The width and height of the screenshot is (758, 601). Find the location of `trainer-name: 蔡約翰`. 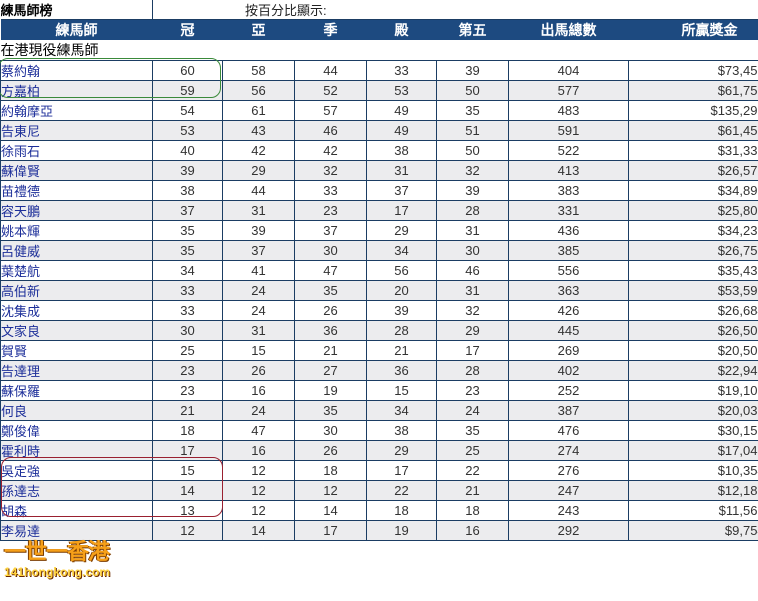

trainer-name: 蔡約翰 is located at coordinates (76, 70).